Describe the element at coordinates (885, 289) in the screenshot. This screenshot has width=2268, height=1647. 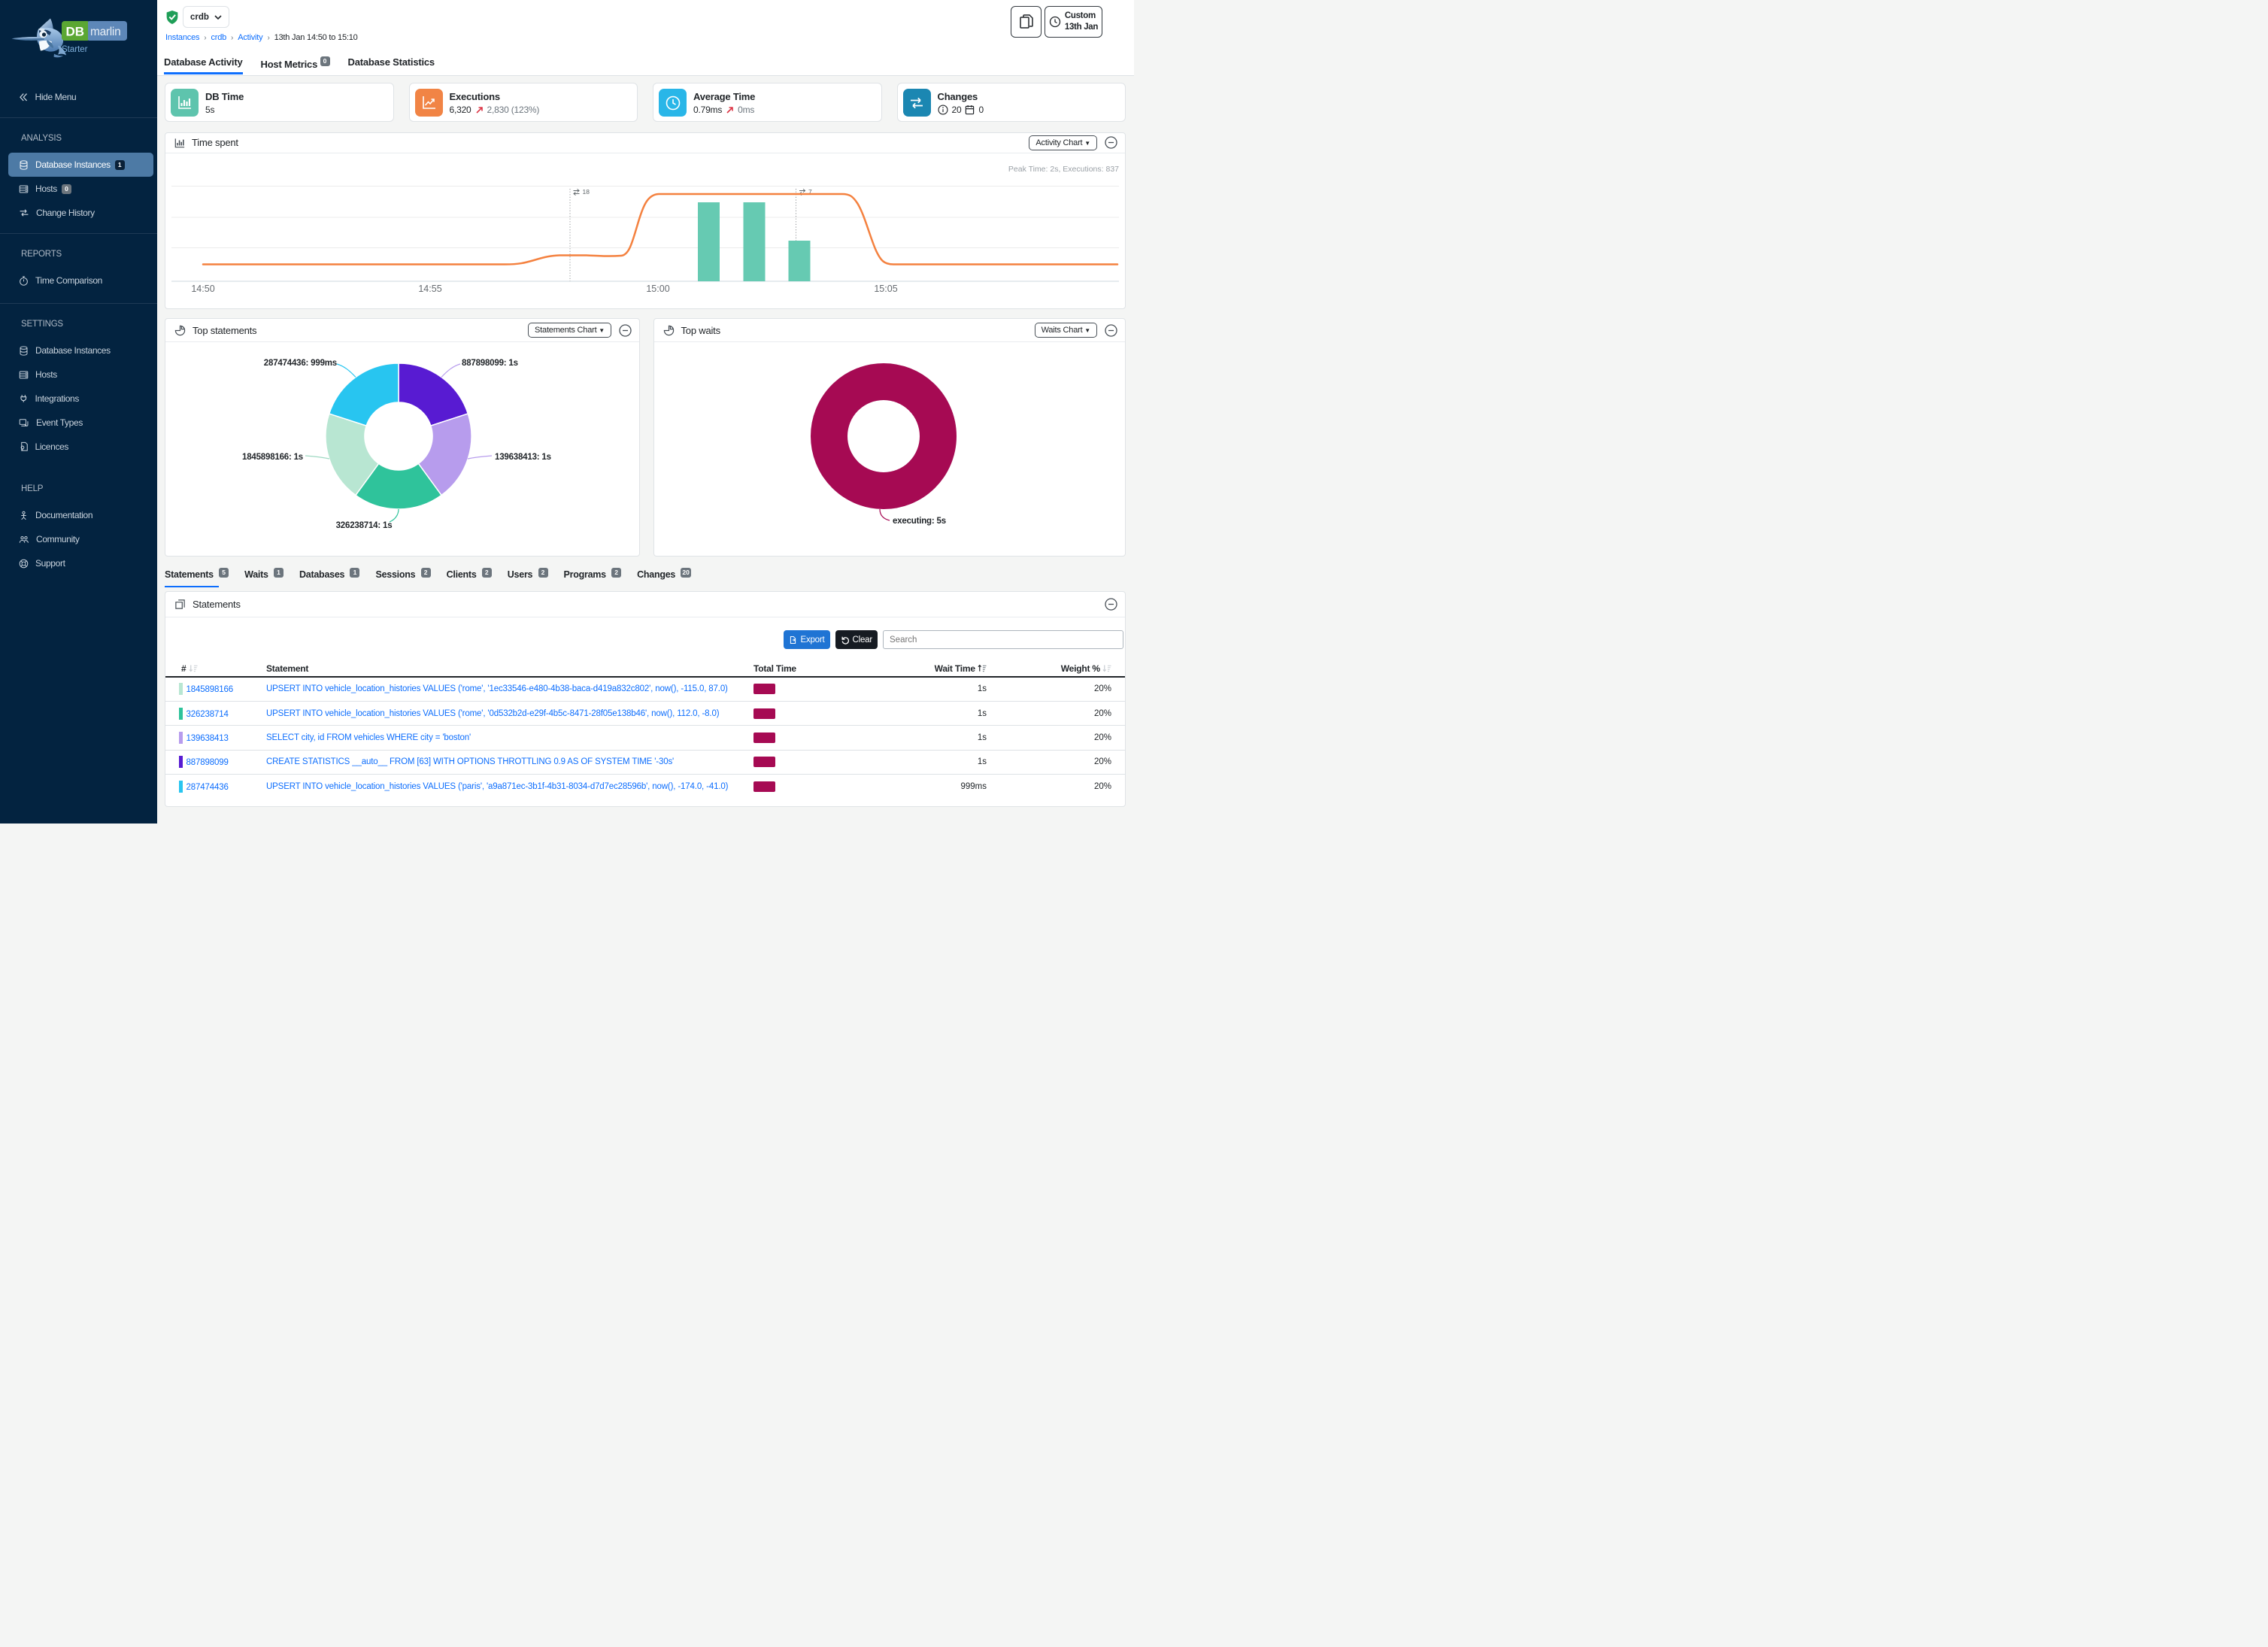
I see `svg-text: 15:05` at that location.